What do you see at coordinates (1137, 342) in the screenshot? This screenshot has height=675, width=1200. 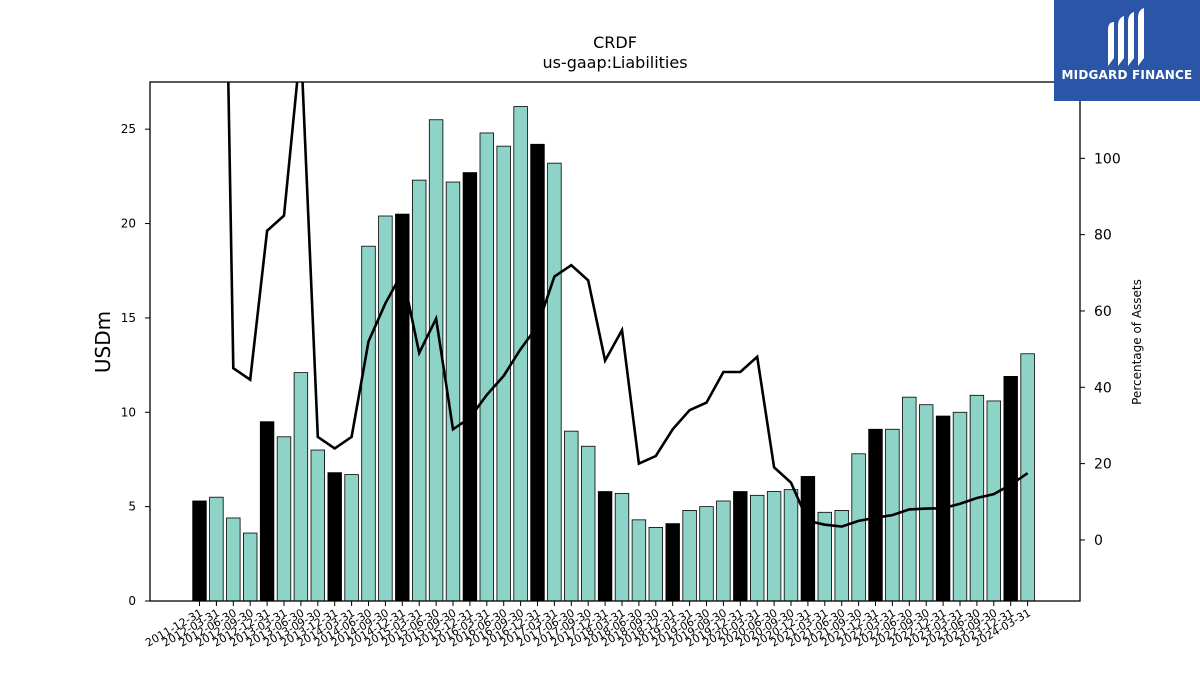 I see `y2-axis-label: Percentage of Assets` at bounding box center [1137, 342].